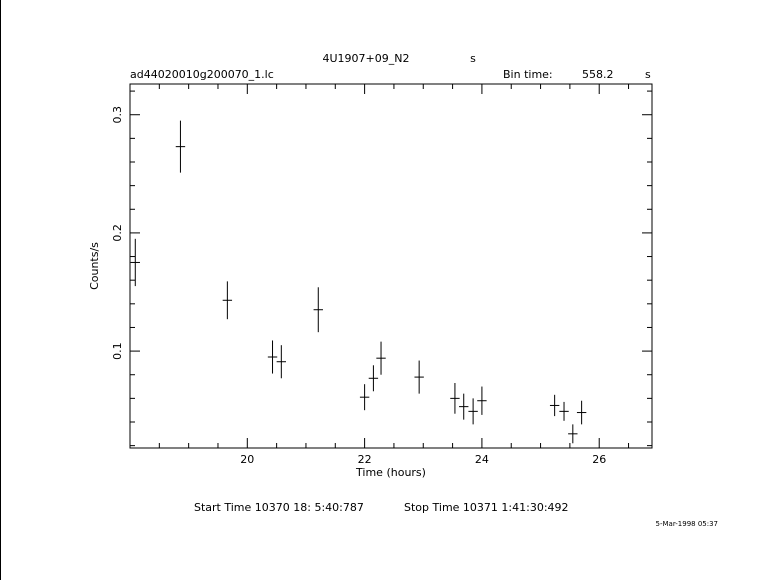 The image size is (781, 580). What do you see at coordinates (117, 115) in the screenshot?
I see `y-tick-label: 0.3` at bounding box center [117, 115].